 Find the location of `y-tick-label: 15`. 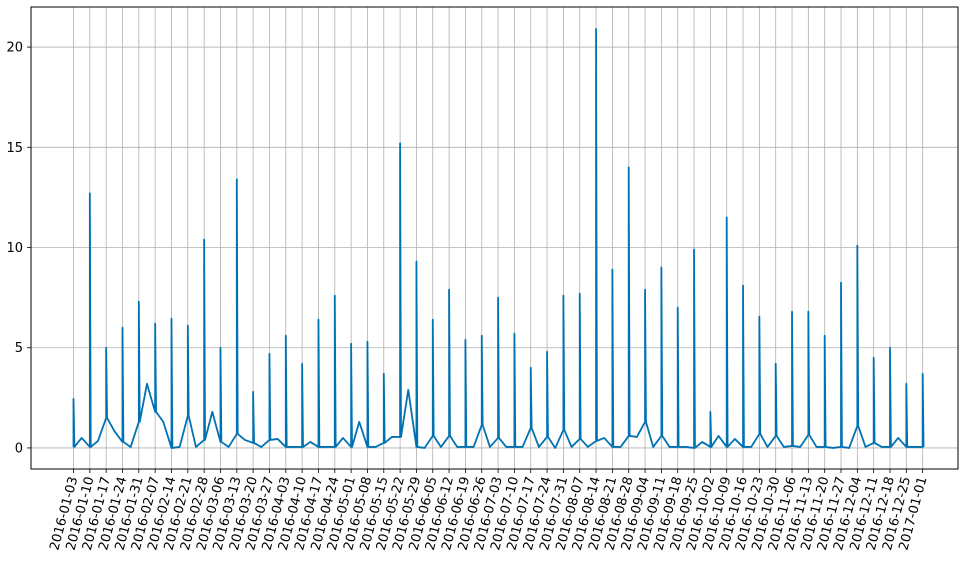

y-tick-label: 15 is located at coordinates (14, 148).